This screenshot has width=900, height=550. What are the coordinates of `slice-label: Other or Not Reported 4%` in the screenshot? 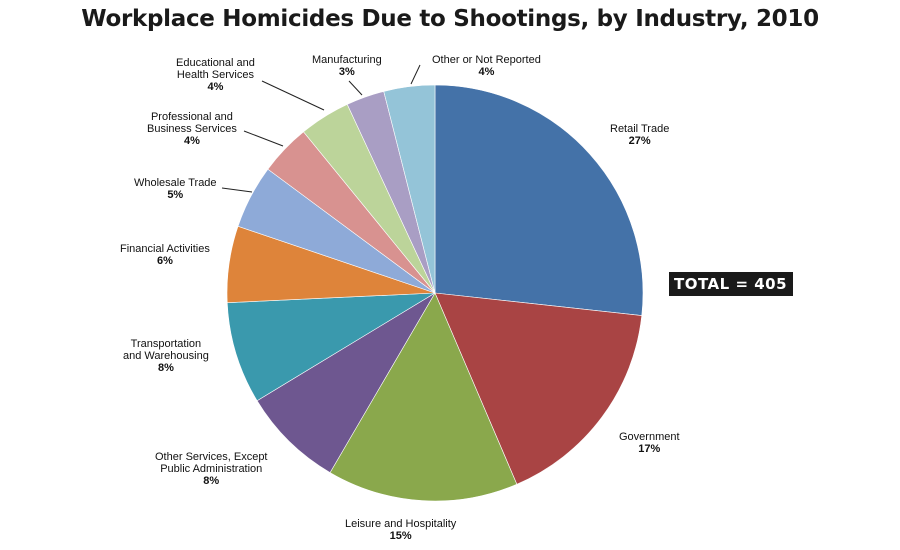 It's located at (486, 66).